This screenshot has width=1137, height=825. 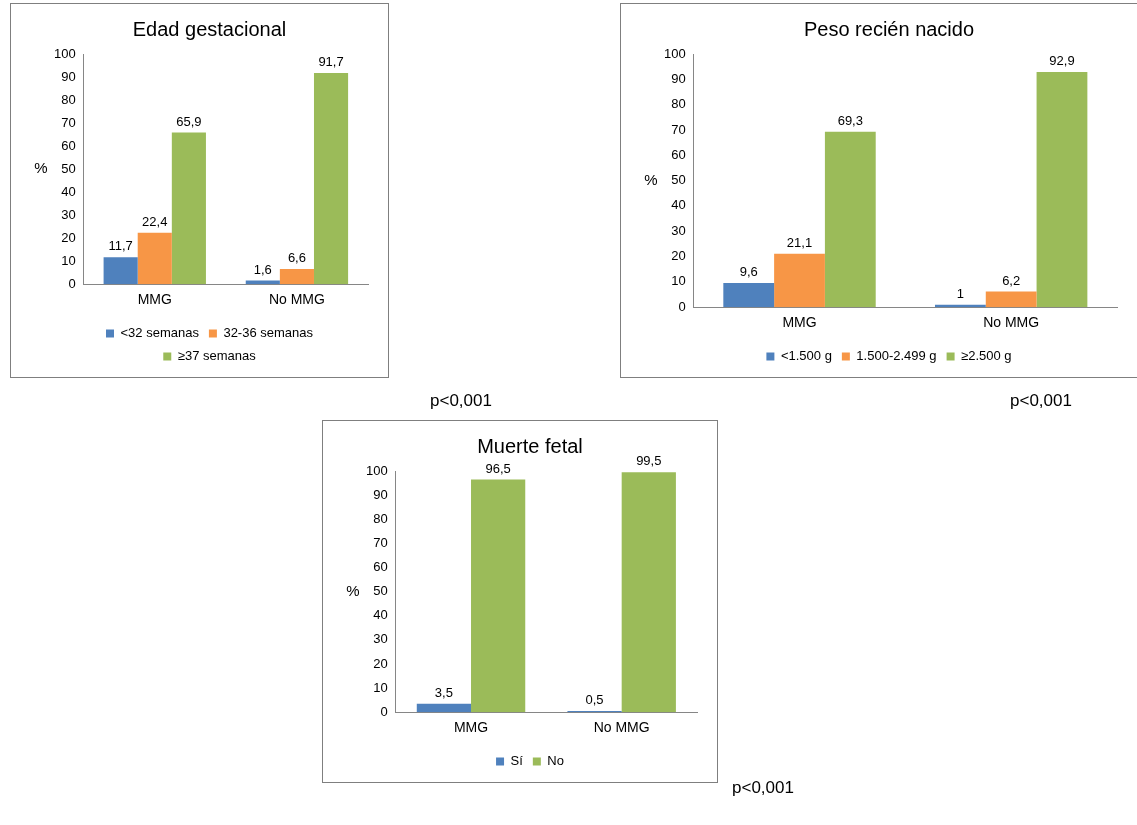 What do you see at coordinates (262, 269) in the screenshot?
I see `data-label: 1,6` at bounding box center [262, 269].